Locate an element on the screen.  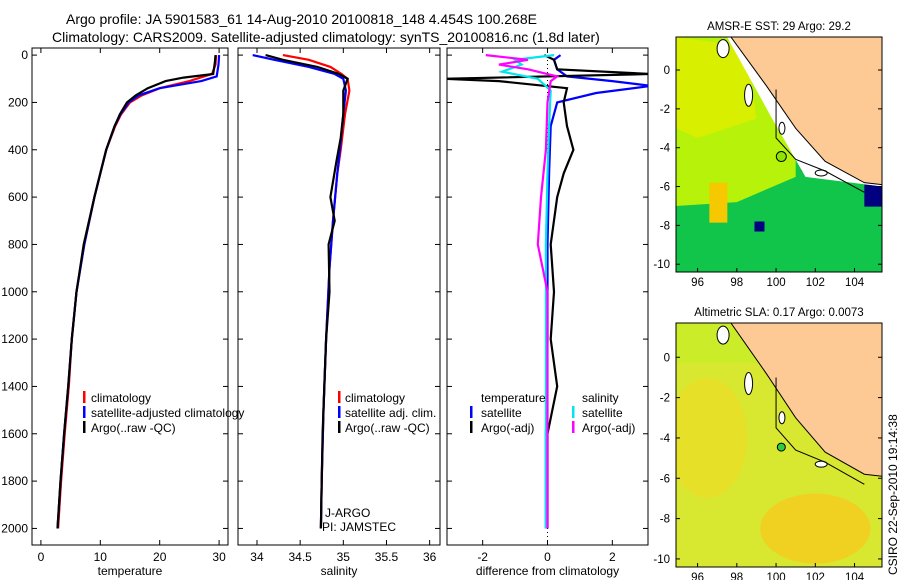
x-tick-label: 34.5 is located at coordinates (300, 557).